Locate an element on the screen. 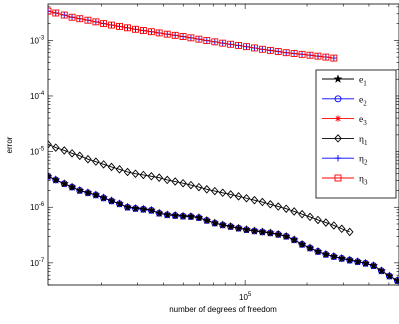 The width and height of the screenshot is (399, 324). legend-item-1: e1 is located at coordinates (344, 81).